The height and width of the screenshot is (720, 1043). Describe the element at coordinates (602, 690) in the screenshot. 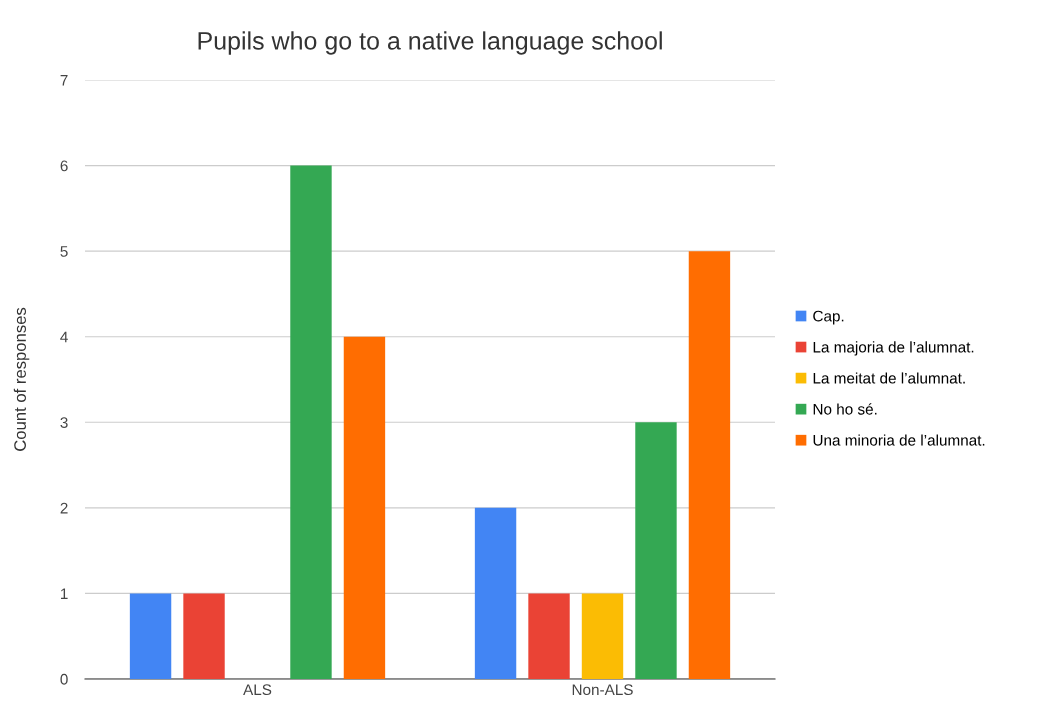

I see `x-tick-label: Non-ALS` at that location.